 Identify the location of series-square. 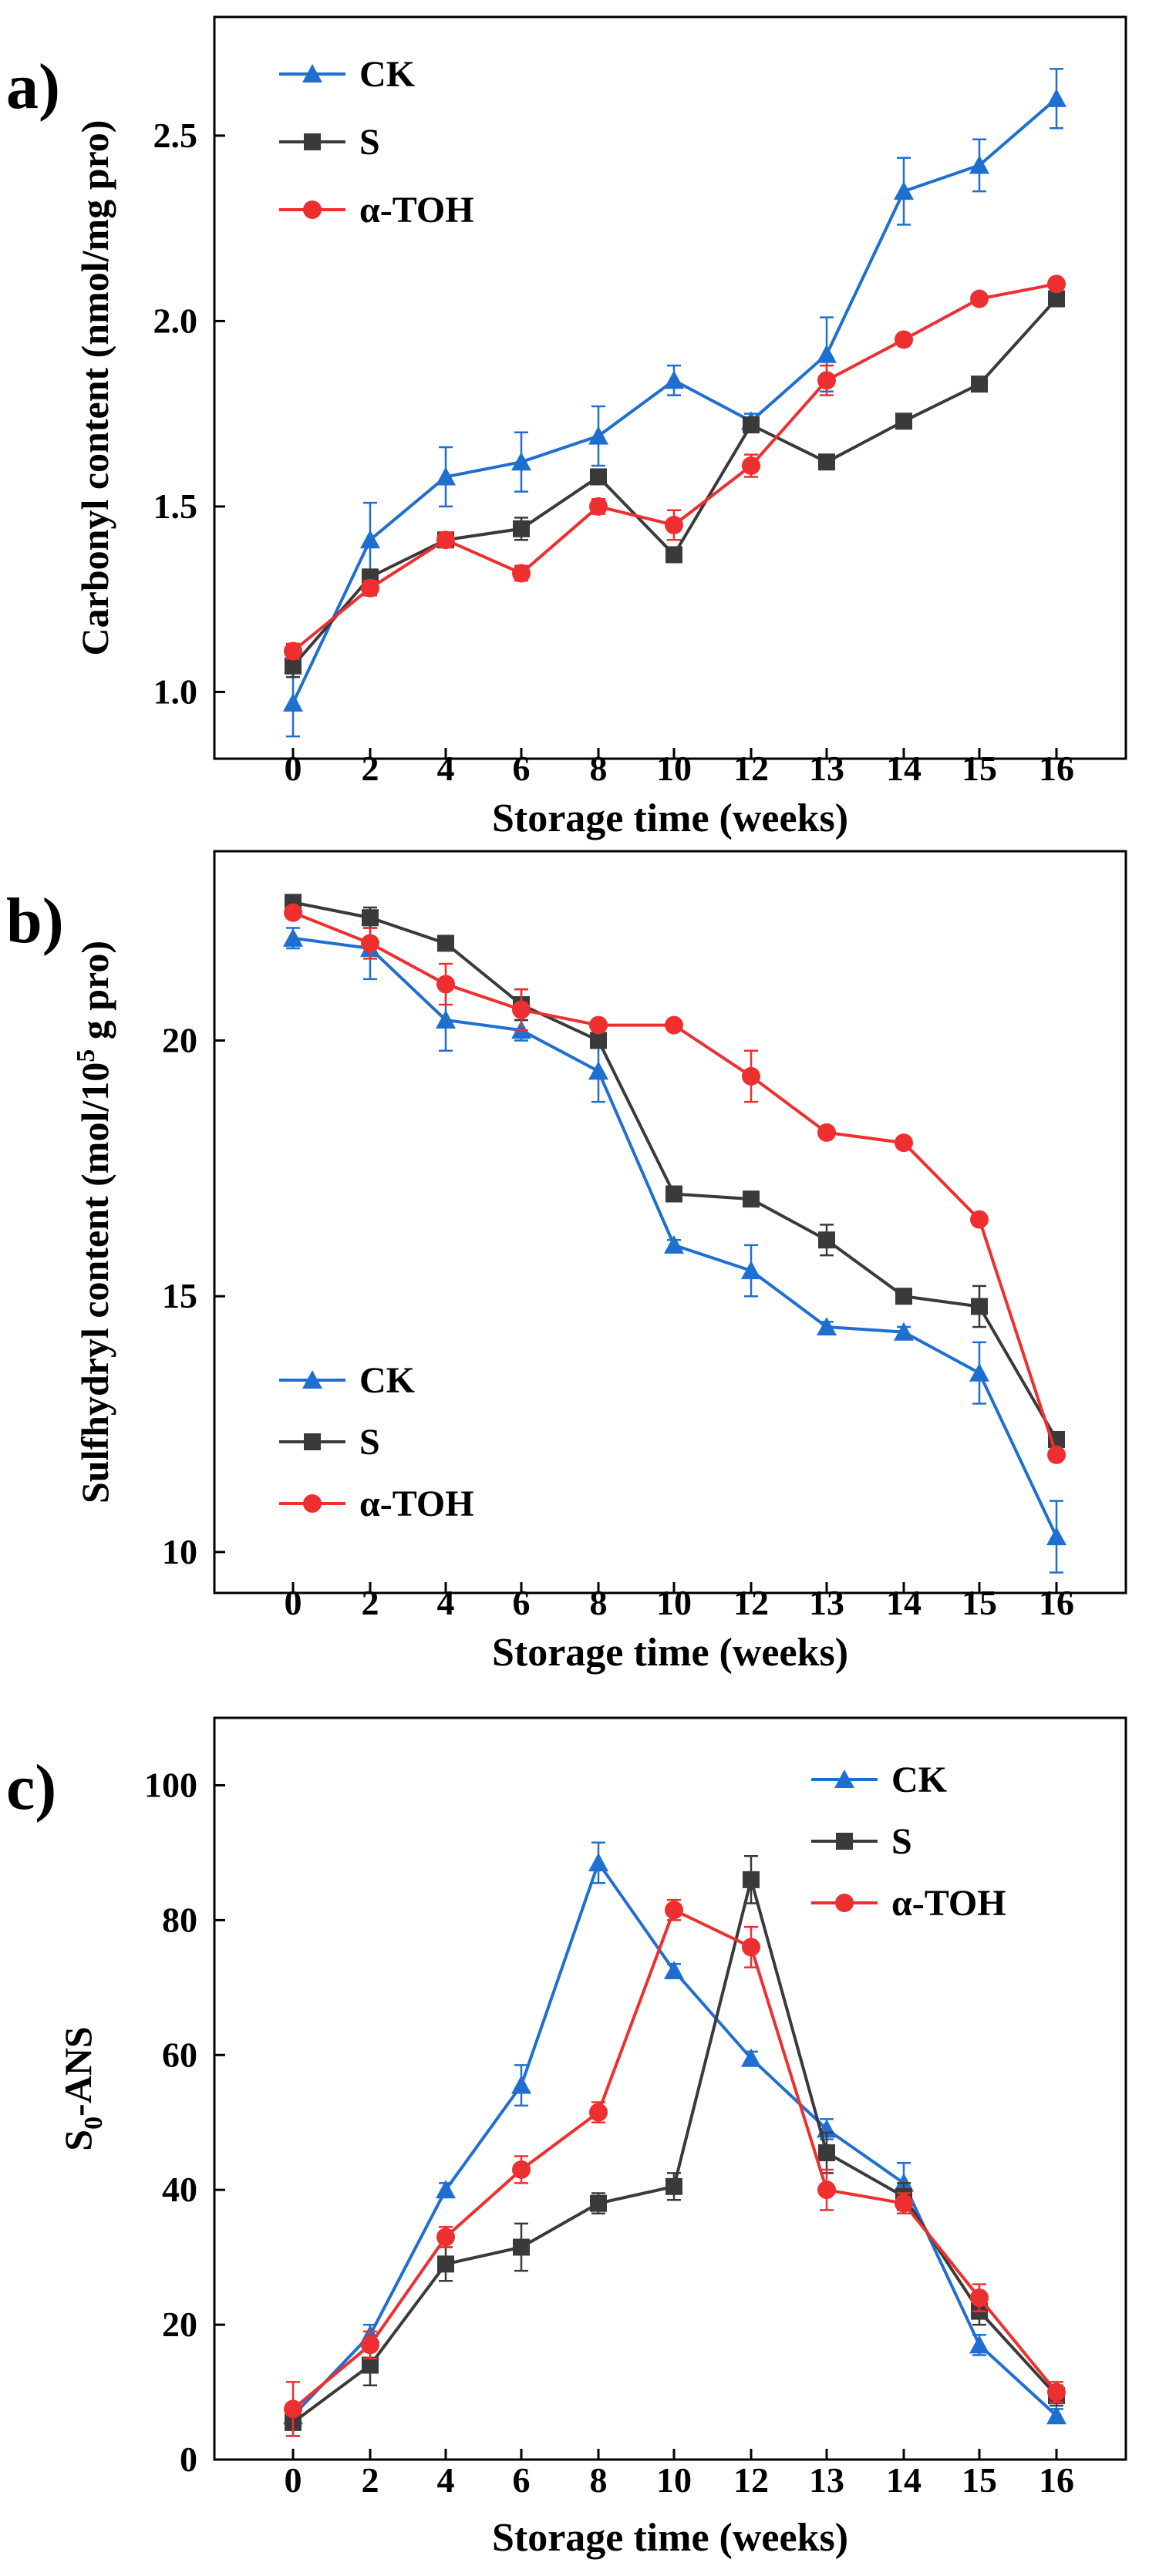
(675, 484).